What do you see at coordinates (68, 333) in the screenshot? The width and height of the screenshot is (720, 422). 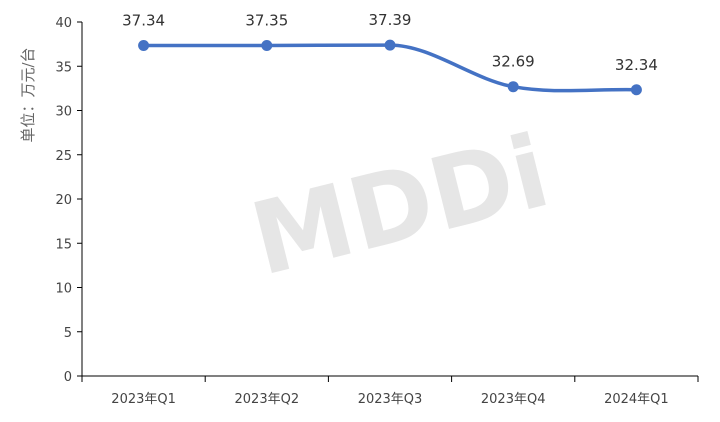 I see `y-tick-label: 5` at bounding box center [68, 333].